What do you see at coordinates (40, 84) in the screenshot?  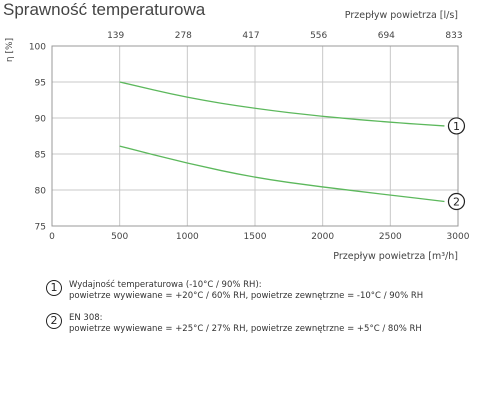 I see `y-tick-label: 95` at bounding box center [40, 84].